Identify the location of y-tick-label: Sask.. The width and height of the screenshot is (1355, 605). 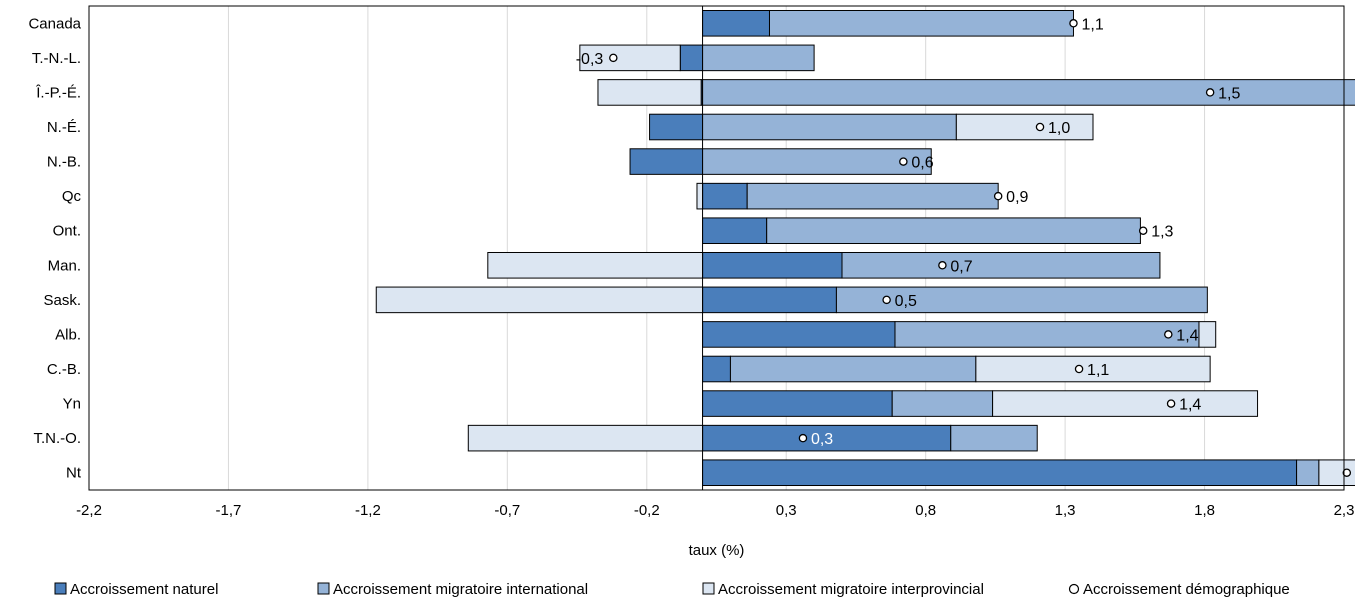
(62, 300).